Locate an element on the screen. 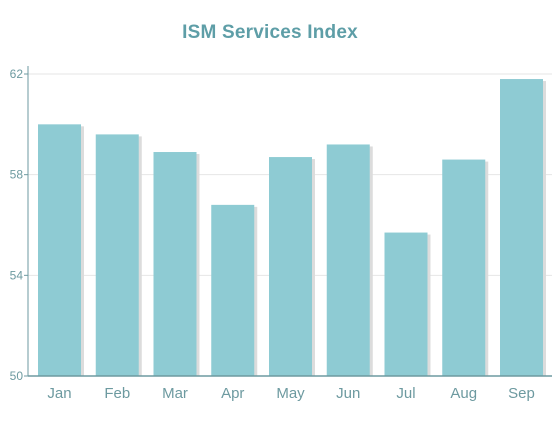 The image size is (560, 422). x-tick-label-may: May is located at coordinates (290, 393).